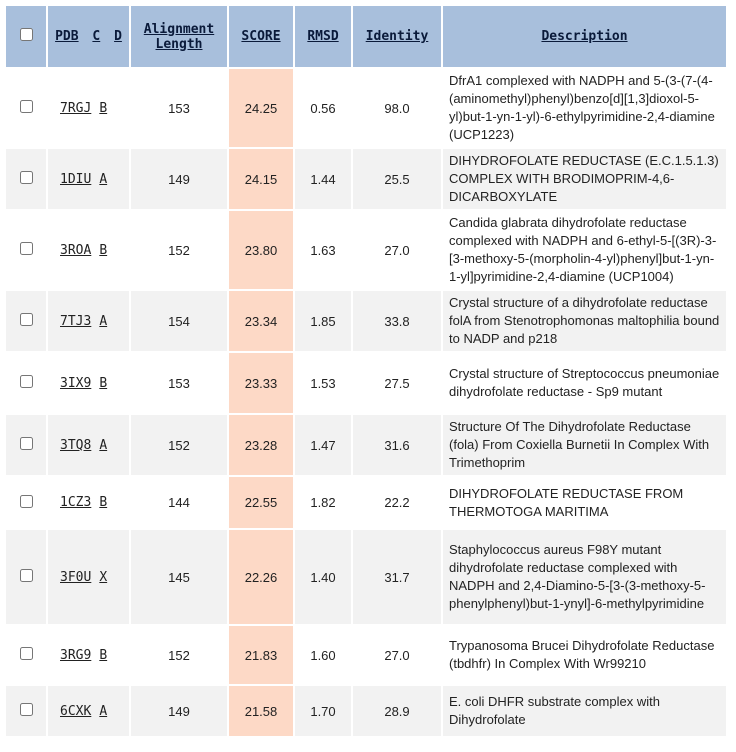  I want to click on pdb-id-link: 7TJ3, so click(76, 321).